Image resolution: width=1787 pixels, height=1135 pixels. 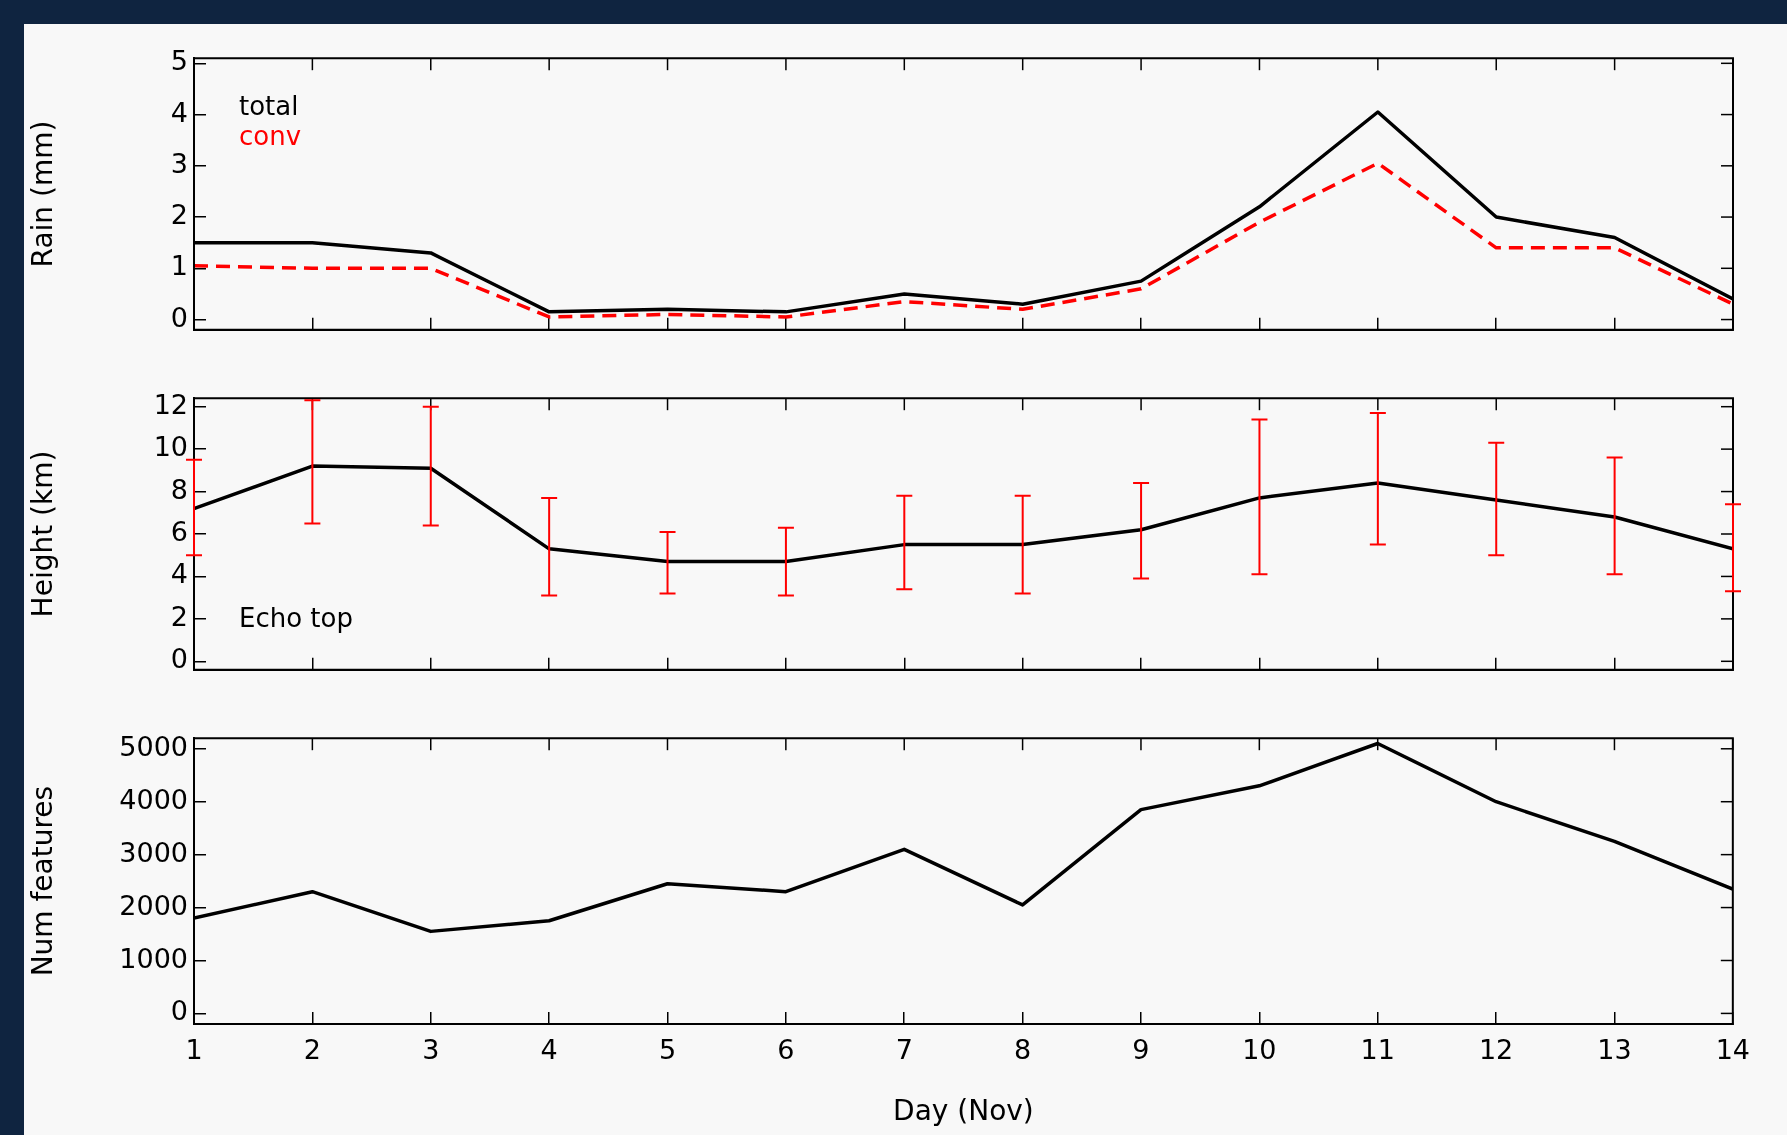 What do you see at coordinates (549, 1050) in the screenshot?
I see `x-tick-label: 4` at bounding box center [549, 1050].